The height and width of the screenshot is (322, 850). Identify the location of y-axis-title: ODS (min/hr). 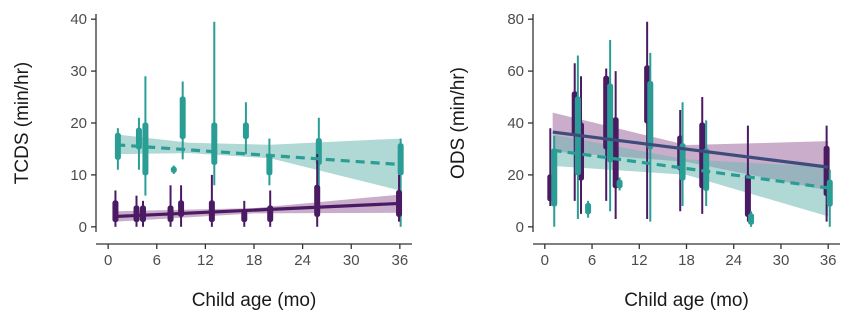
(458, 123).